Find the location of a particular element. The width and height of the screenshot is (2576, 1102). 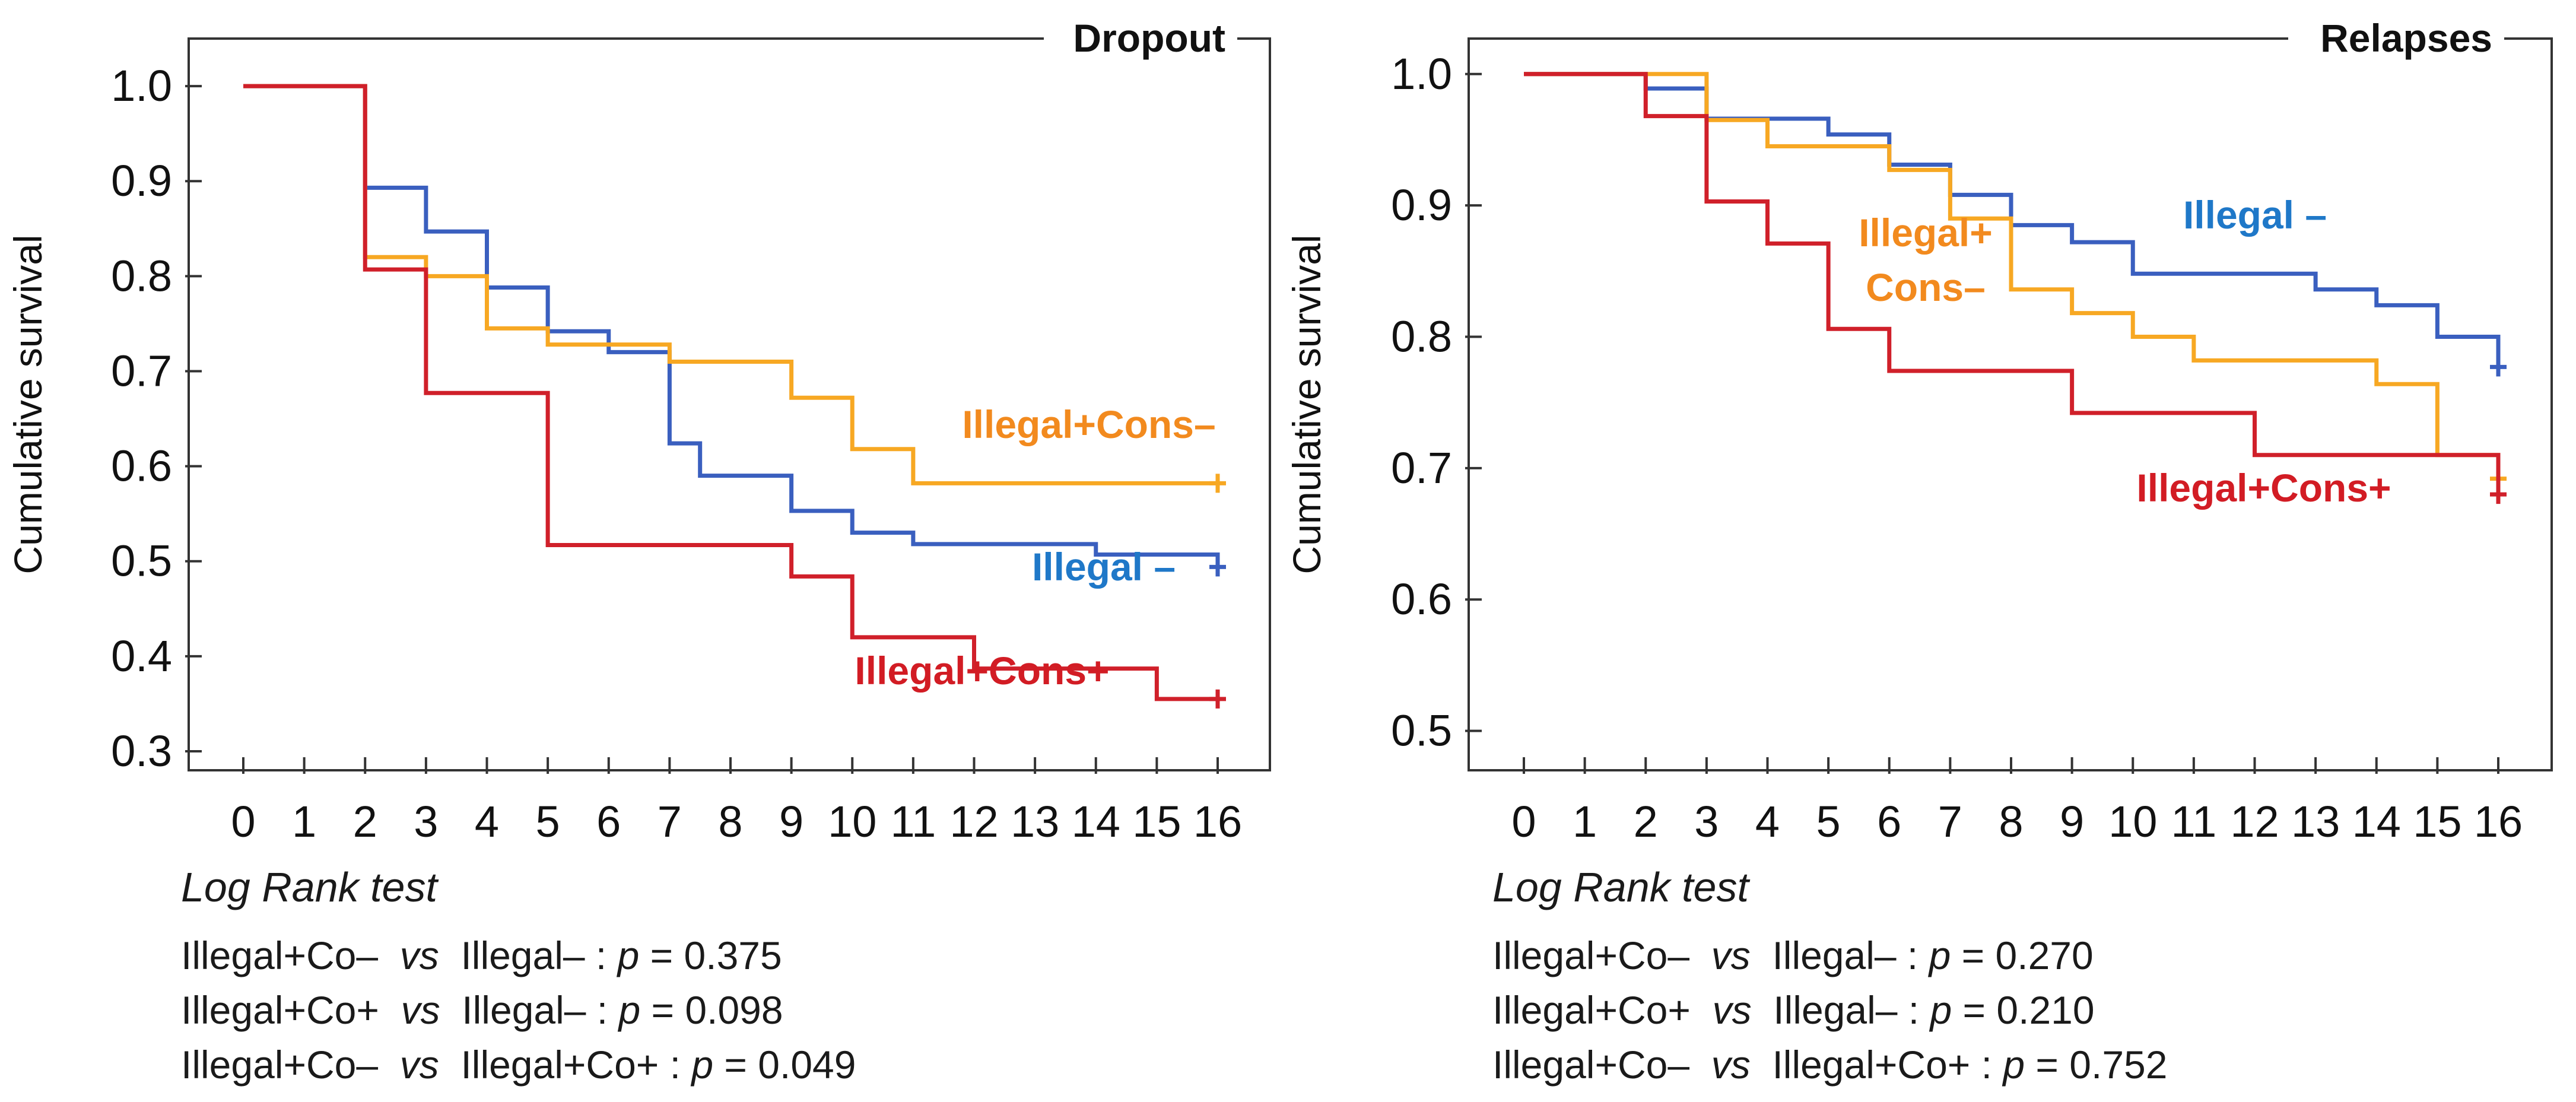

chart-title: Relapses is located at coordinates (2406, 38).